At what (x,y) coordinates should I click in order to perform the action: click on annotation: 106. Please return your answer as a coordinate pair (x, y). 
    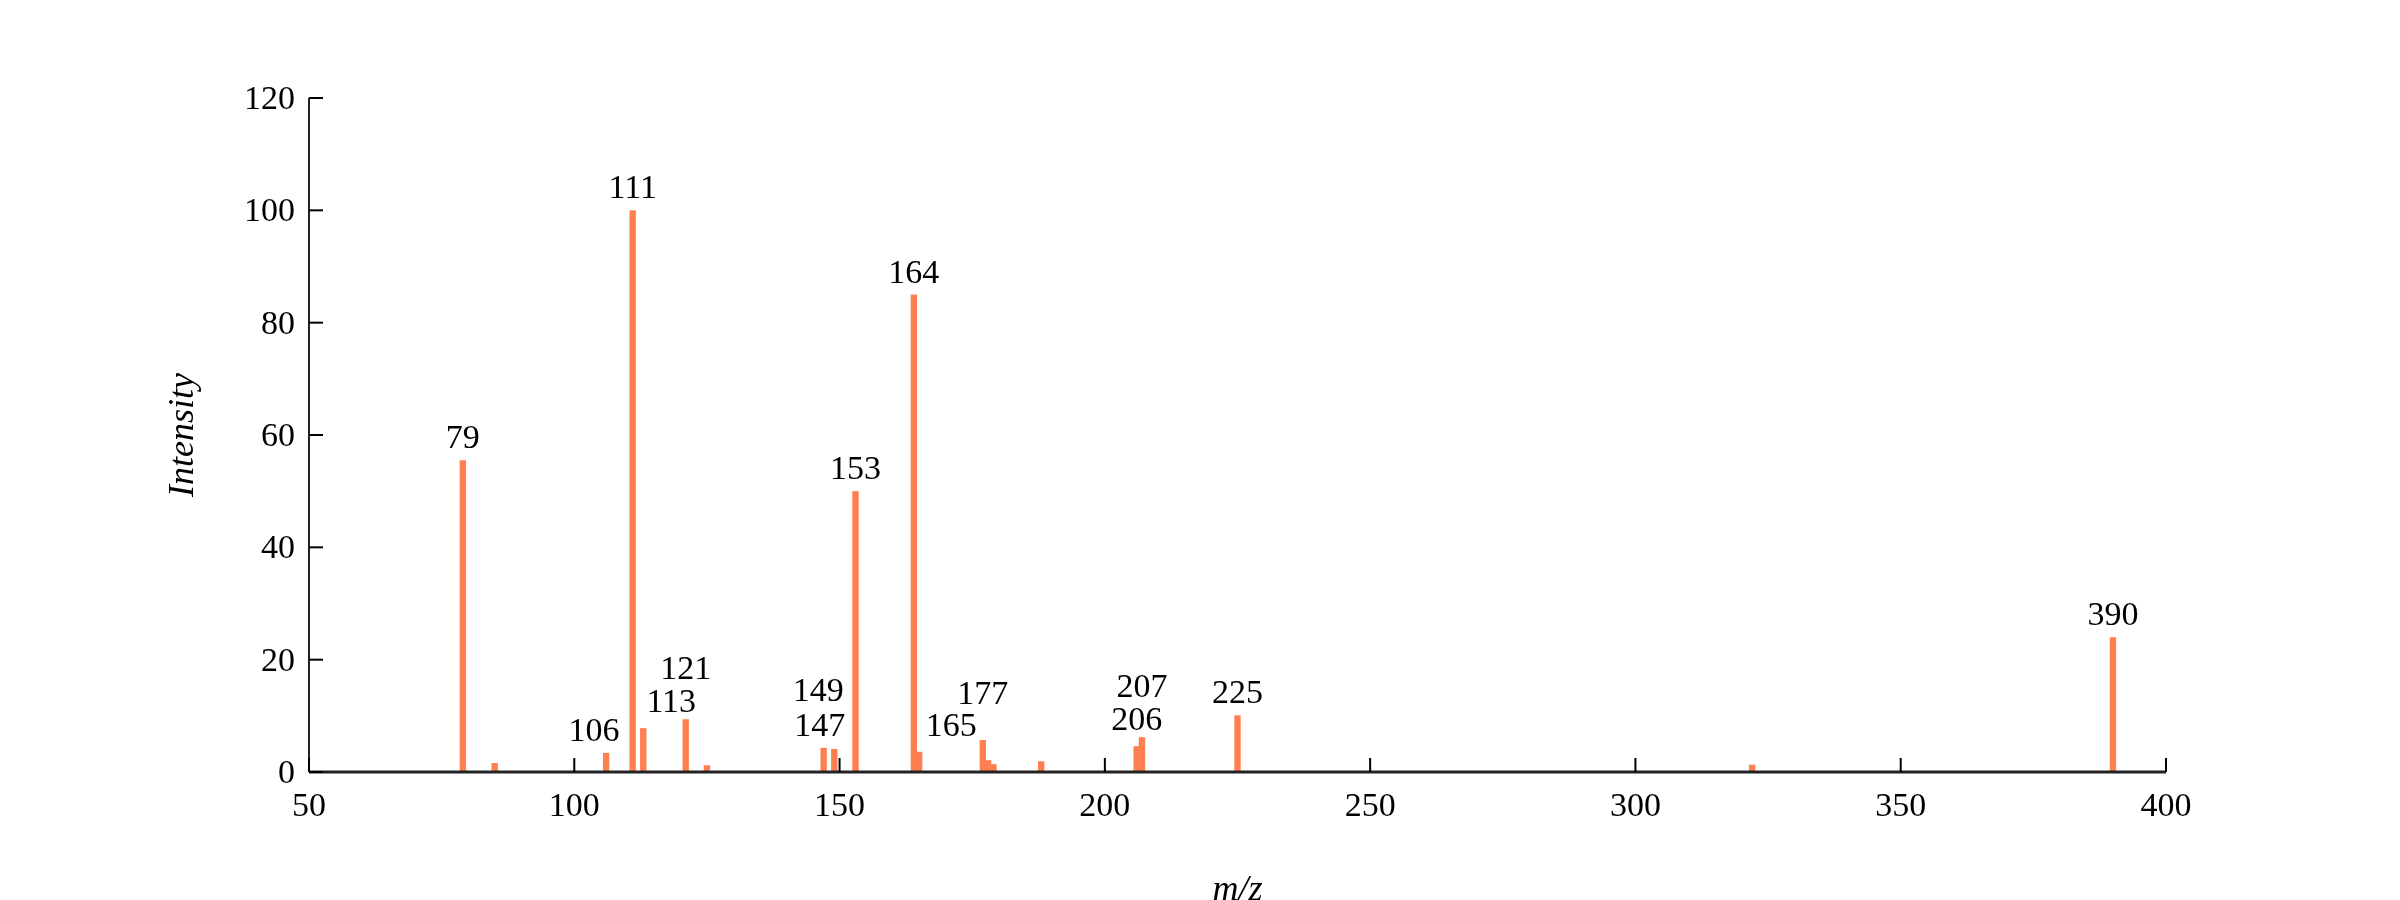
    Looking at the image, I should click on (594, 729).